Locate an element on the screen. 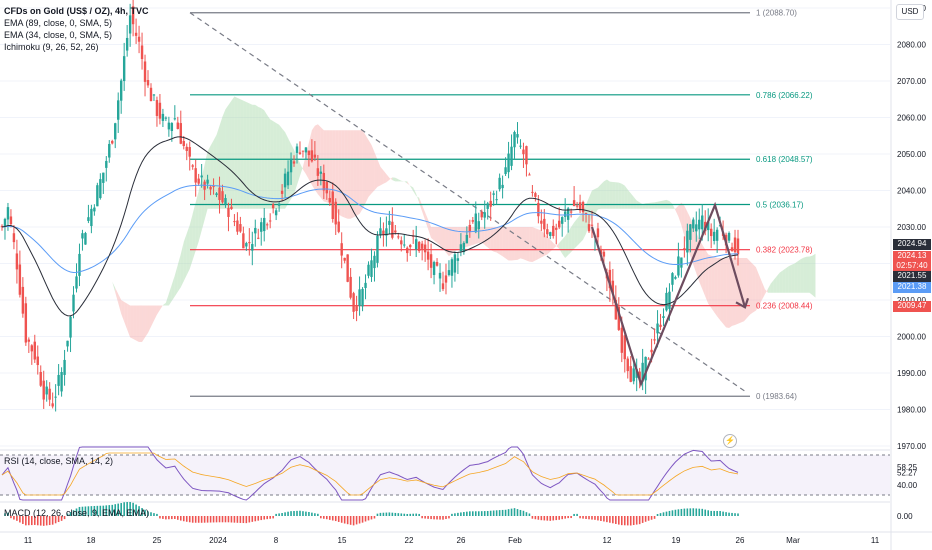 The width and height of the screenshot is (932, 550). price-tag: 2021.55 is located at coordinates (912, 276).